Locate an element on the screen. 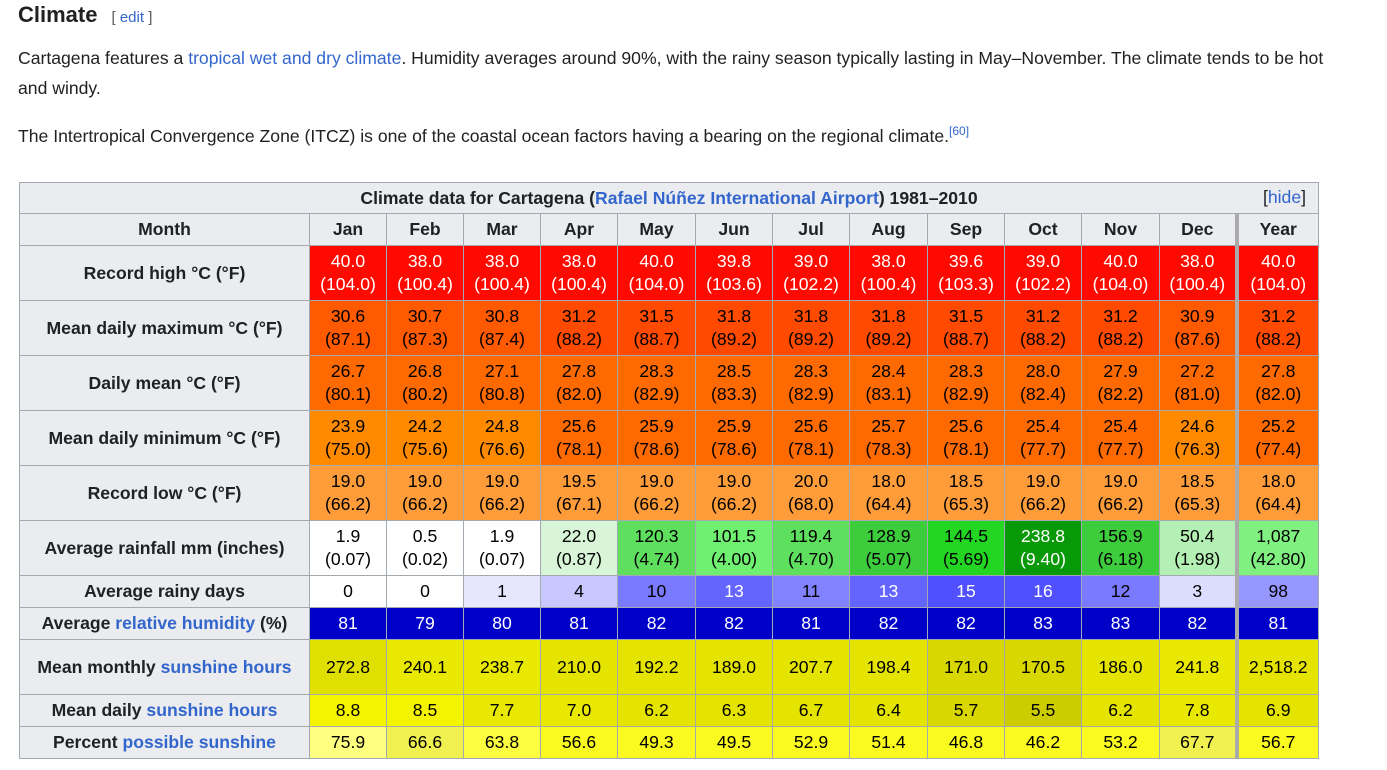 The height and width of the screenshot is (770, 1387). data-cell: 56.6 is located at coordinates (579, 742).